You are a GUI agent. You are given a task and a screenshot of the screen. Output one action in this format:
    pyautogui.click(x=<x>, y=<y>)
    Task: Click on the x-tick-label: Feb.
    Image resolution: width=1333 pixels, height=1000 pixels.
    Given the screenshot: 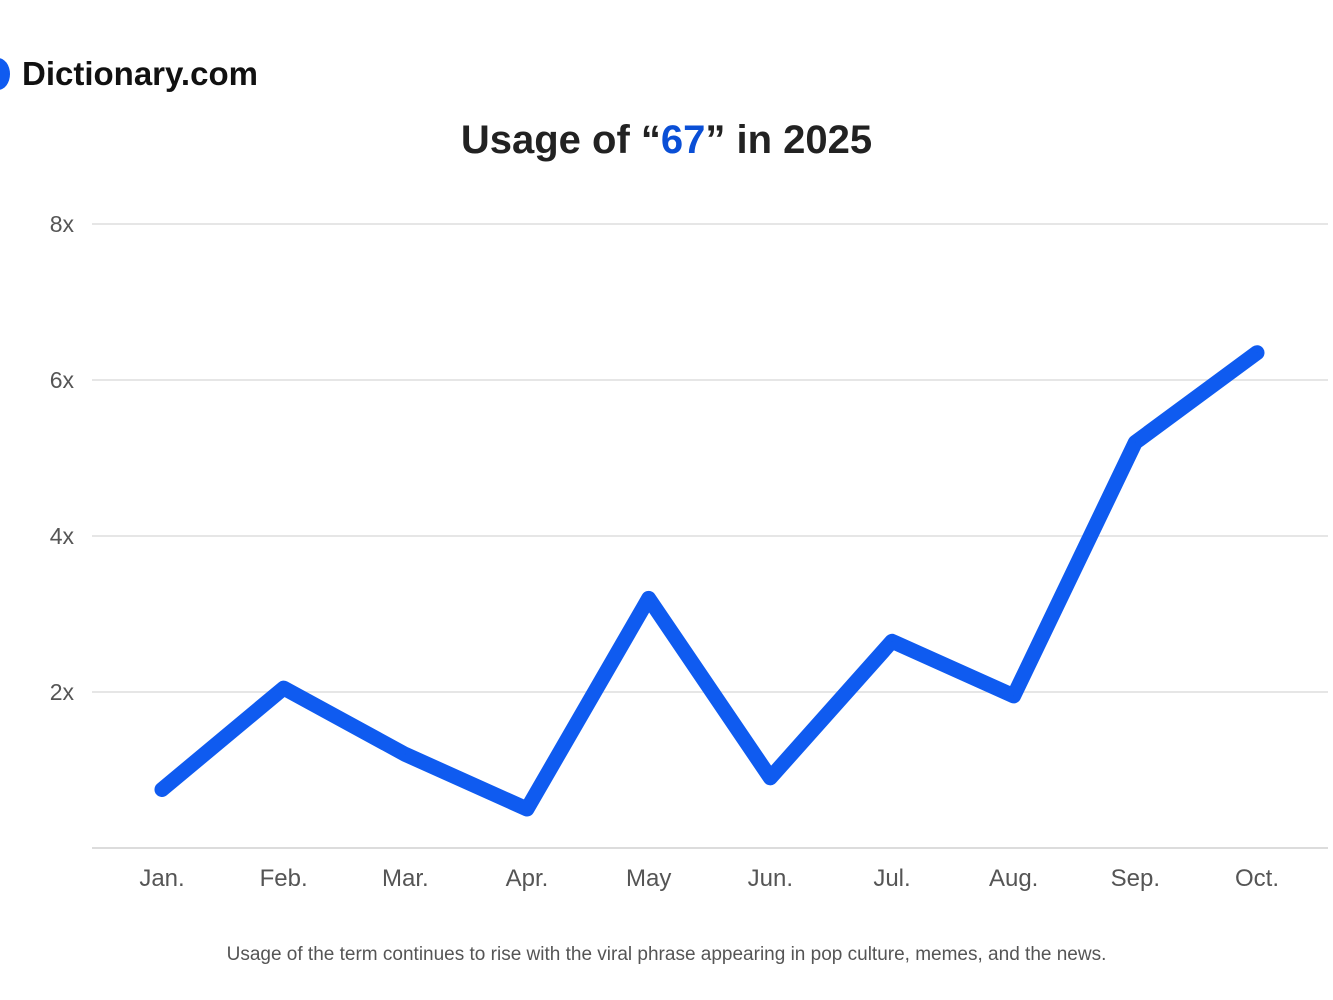 What is the action you would take?
    pyautogui.click(x=284, y=878)
    